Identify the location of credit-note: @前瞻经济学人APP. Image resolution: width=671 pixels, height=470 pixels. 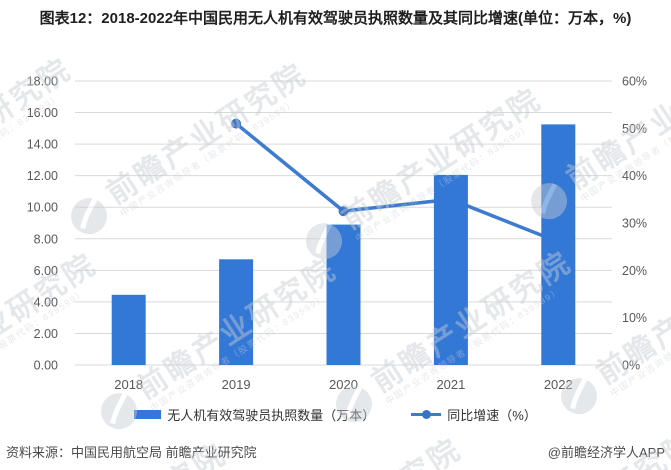
(606, 452).